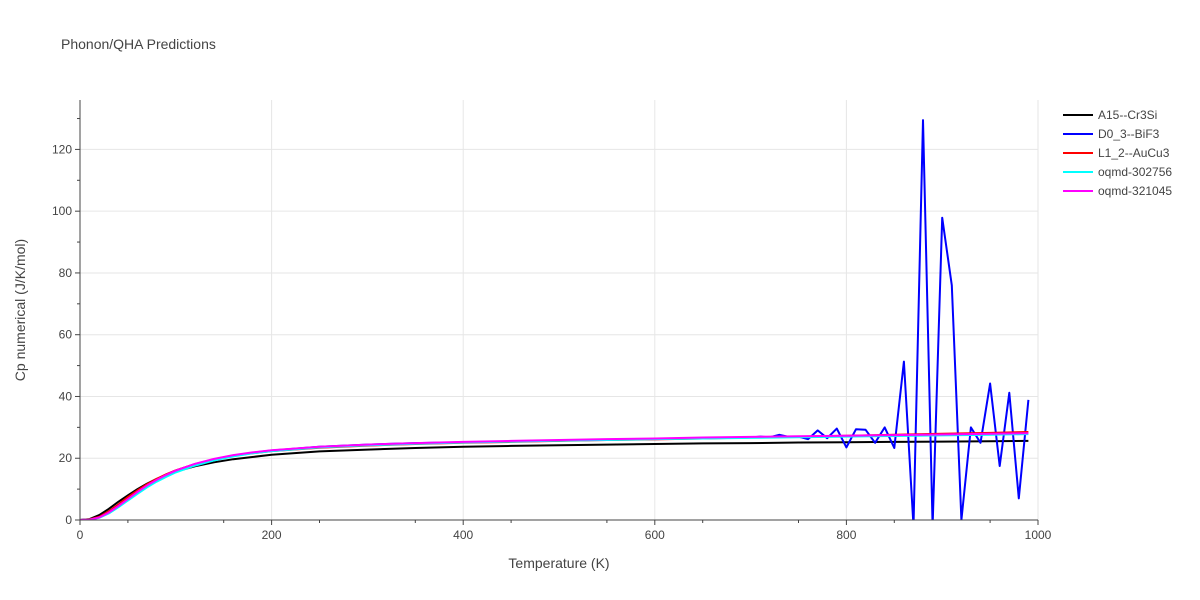  What do you see at coordinates (463, 535) in the screenshot?
I see `x-tick-label: 400` at bounding box center [463, 535].